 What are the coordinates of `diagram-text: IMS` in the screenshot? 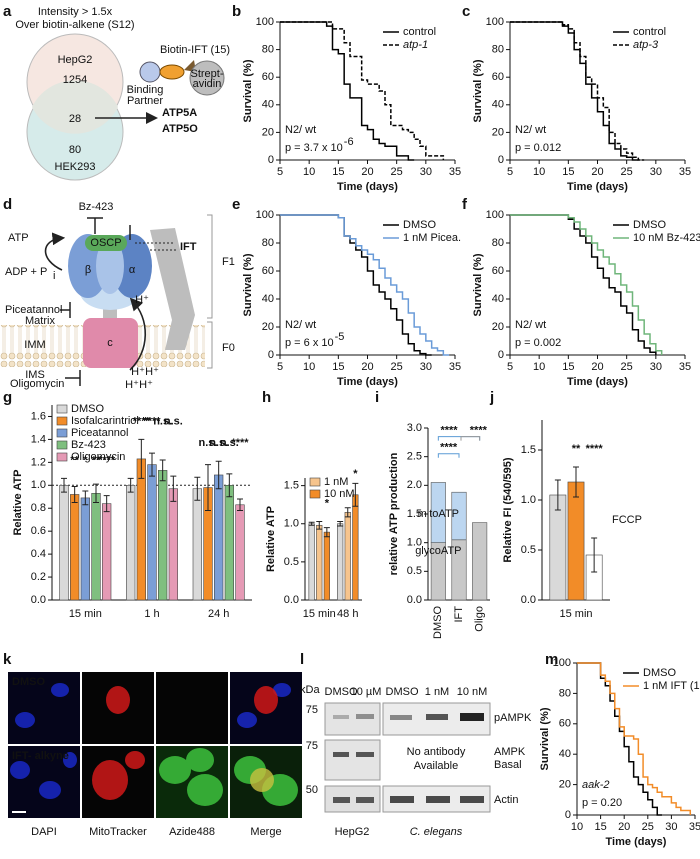 It's located at (35, 375).